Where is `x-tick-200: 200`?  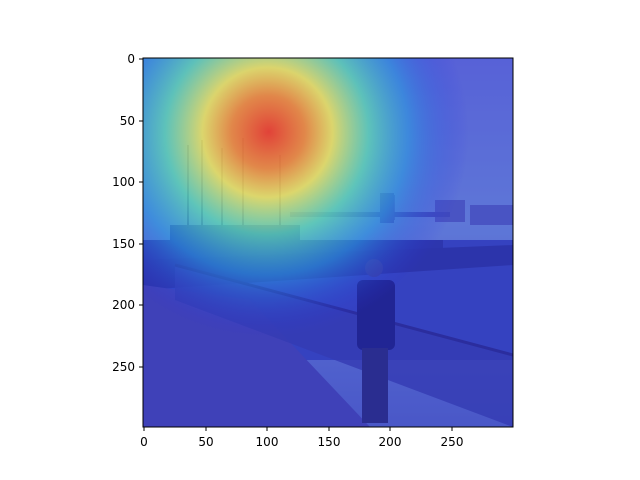 x-tick-200: 200 is located at coordinates (390, 442).